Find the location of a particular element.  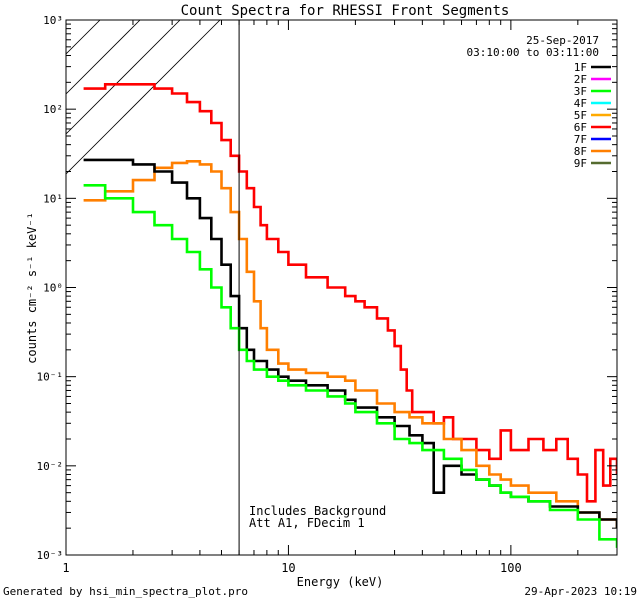

y-tick-label: 10¹ is located at coordinates (53, 198).